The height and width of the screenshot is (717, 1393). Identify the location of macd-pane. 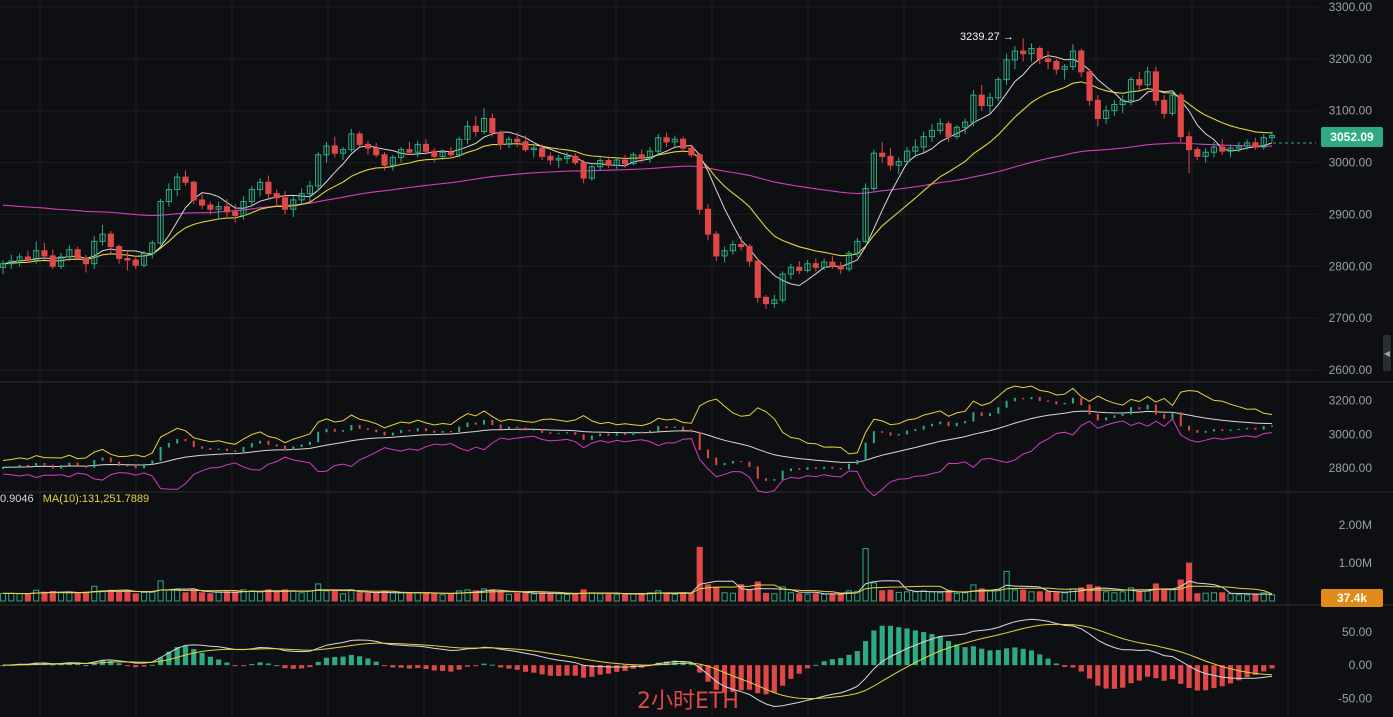
(637, 663).